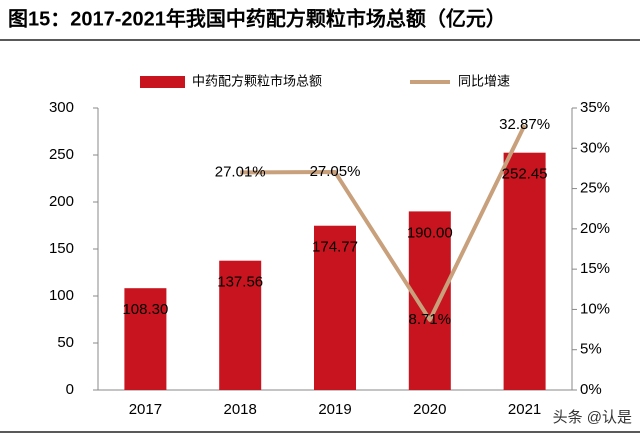 This screenshot has width=640, height=437. I want to click on y2-tick-label: 15%, so click(595, 268).